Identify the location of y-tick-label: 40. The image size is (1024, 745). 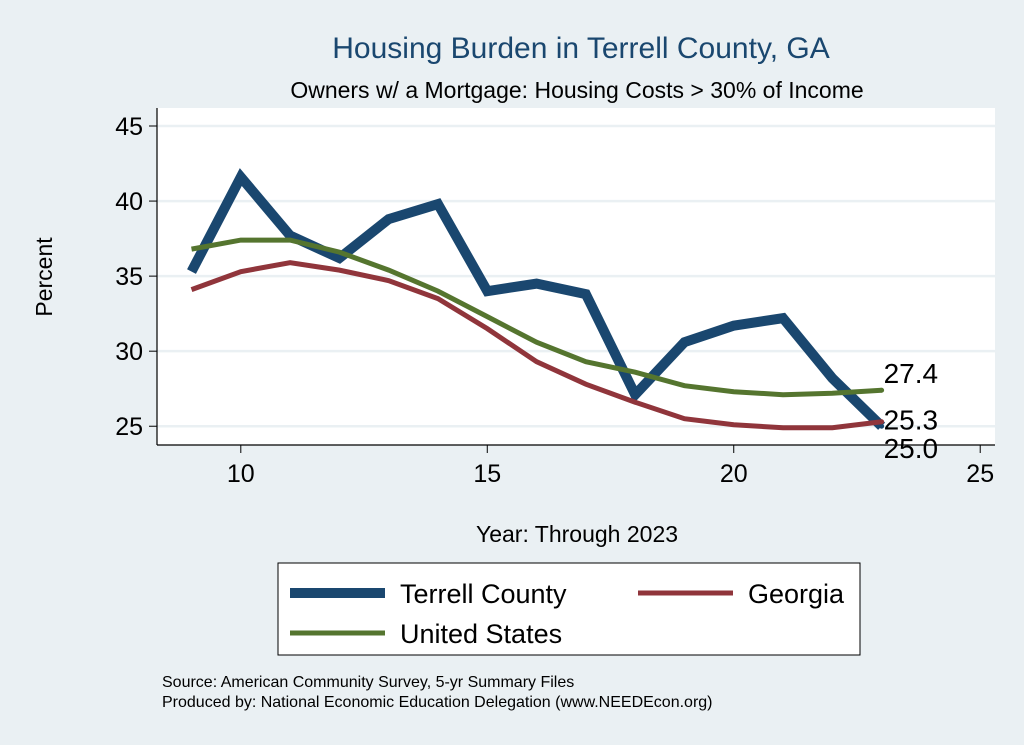
(129, 202).